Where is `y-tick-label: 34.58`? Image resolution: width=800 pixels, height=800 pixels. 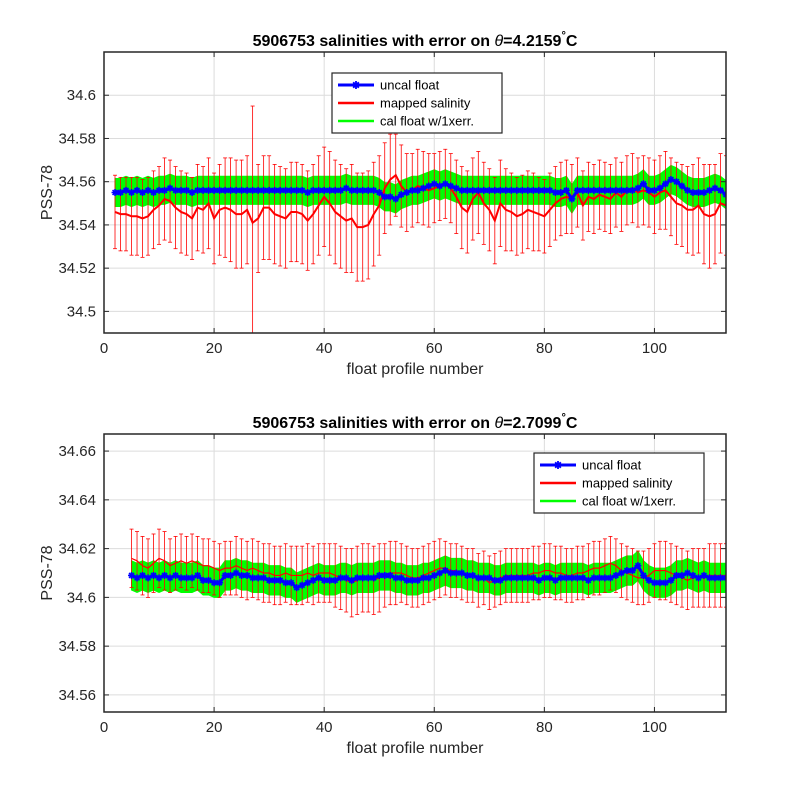
y-tick-label: 34.58 is located at coordinates (77, 646).